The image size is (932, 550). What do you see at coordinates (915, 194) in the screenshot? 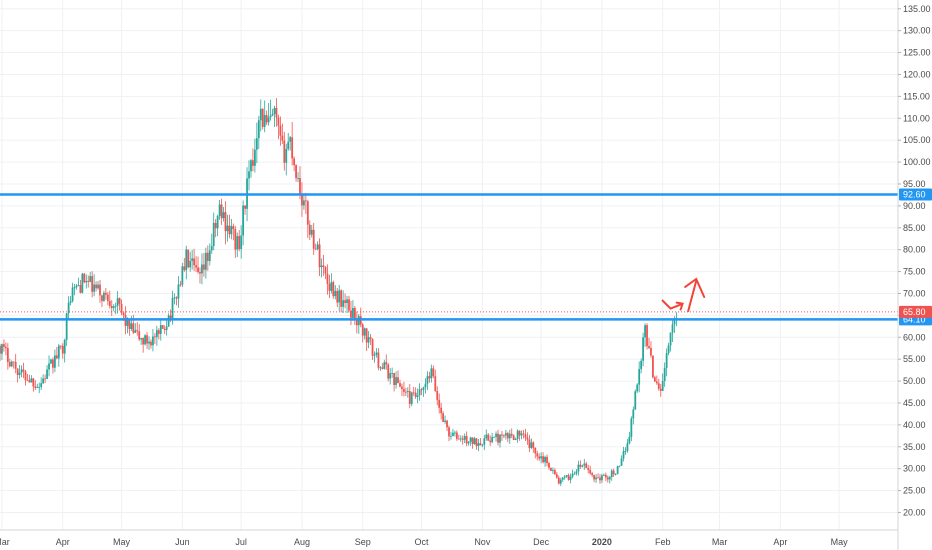
I see `price-badge-92.60` at bounding box center [915, 194].